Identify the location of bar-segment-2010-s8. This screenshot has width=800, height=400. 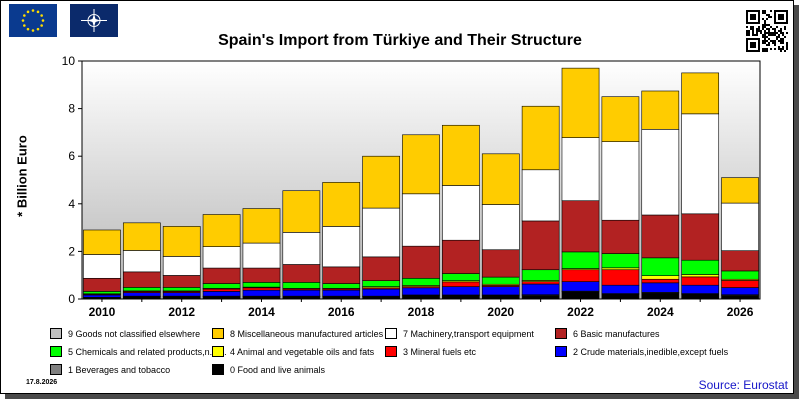
(102, 242).